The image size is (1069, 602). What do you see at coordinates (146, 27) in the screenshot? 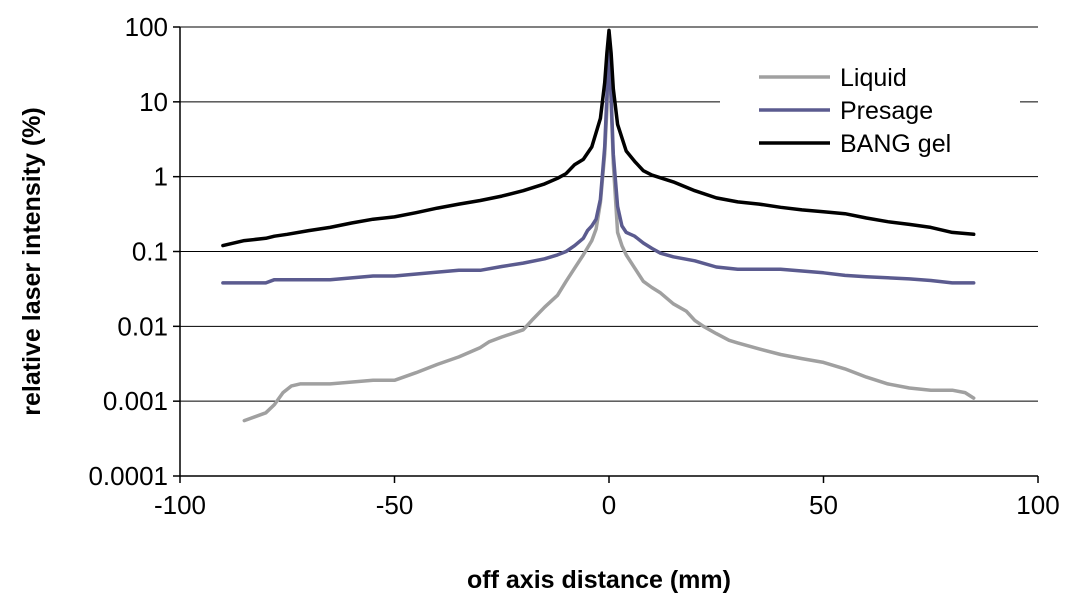
I see `y-tick-label: 100` at bounding box center [146, 27].